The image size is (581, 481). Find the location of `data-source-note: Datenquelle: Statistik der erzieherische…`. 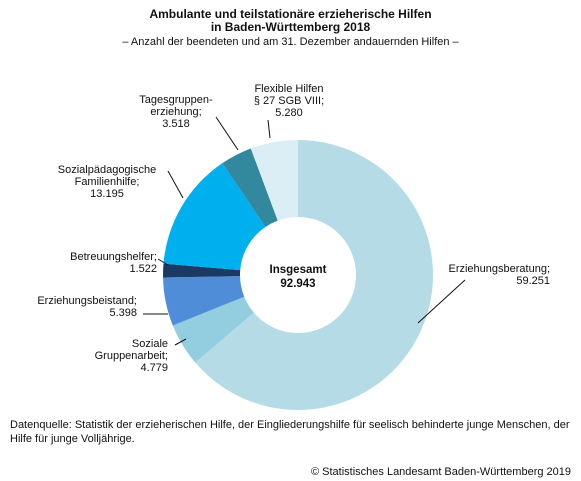

data-source-note: Datenquelle: Statistik der erzieherische… is located at coordinates (290, 432).